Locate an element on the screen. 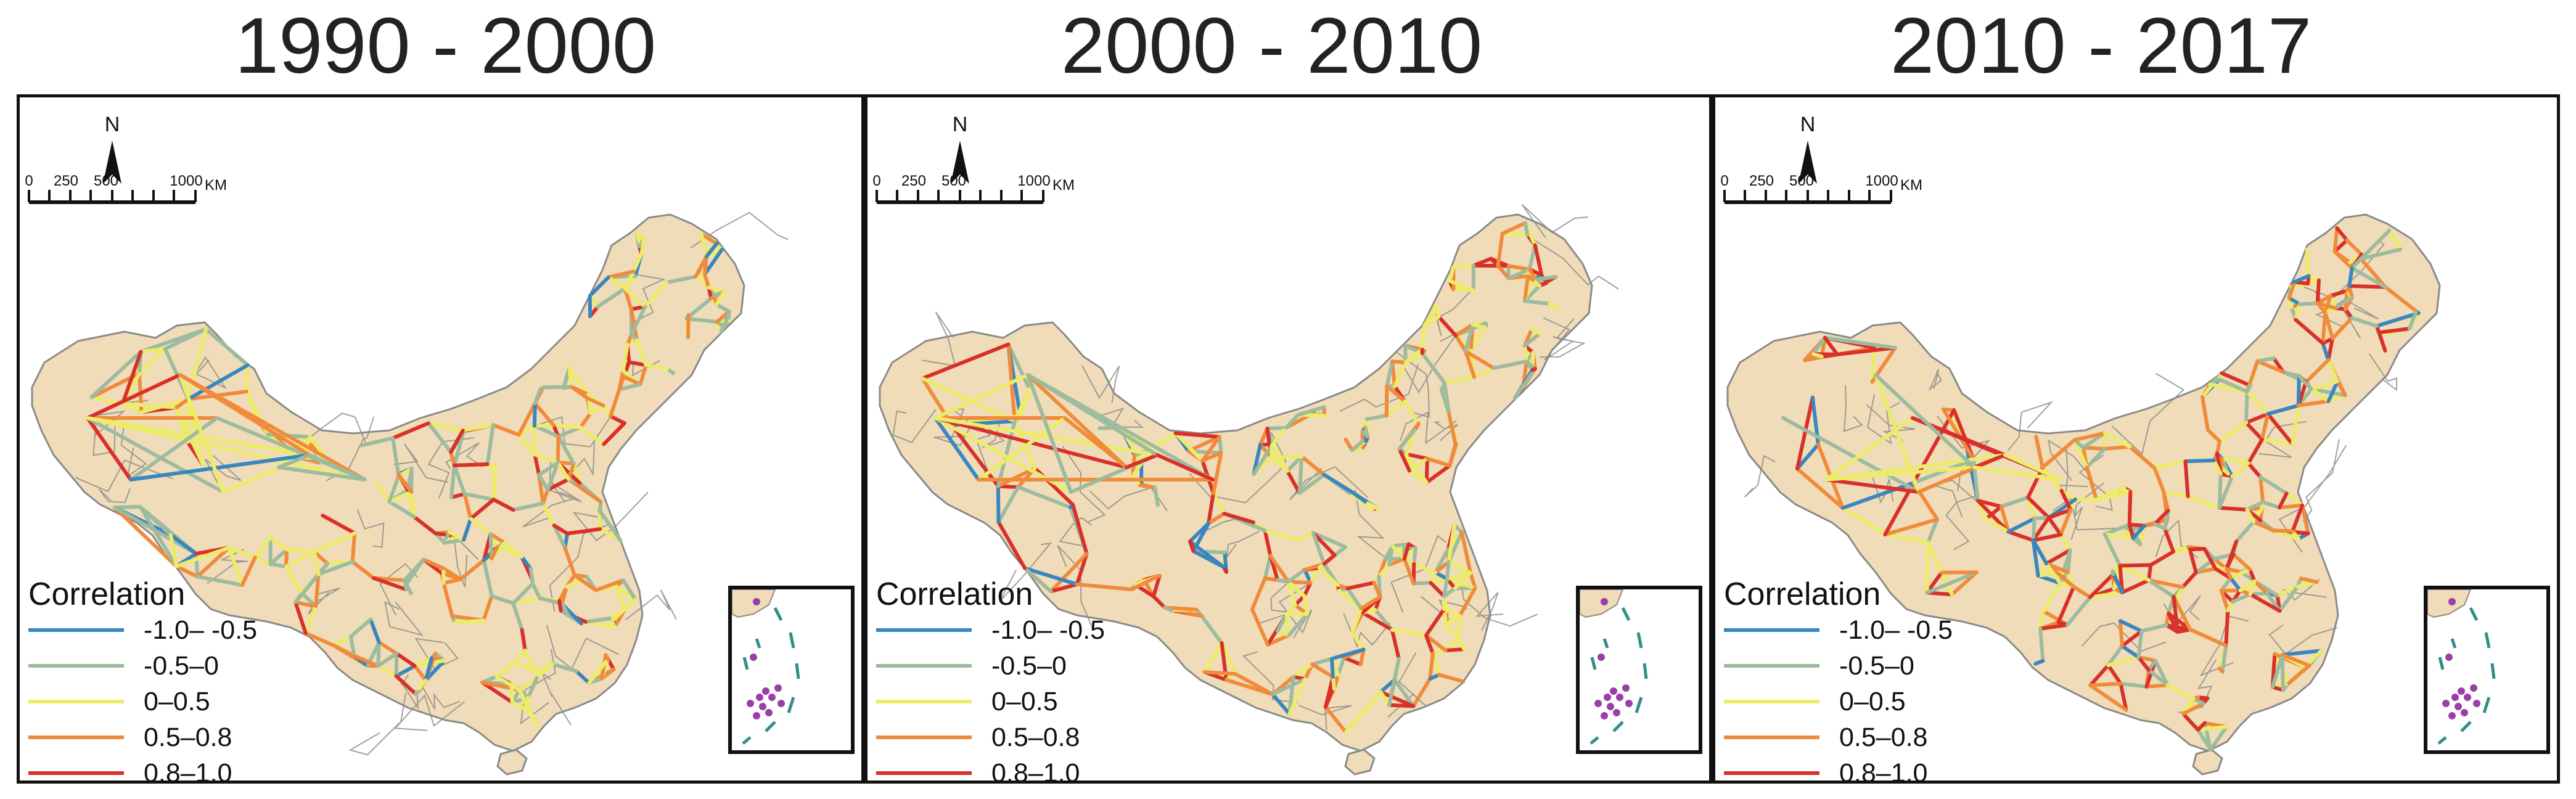 The image size is (2576, 799). scale-bar: N 0 250 500 1000 KM is located at coordinates (973, 158).